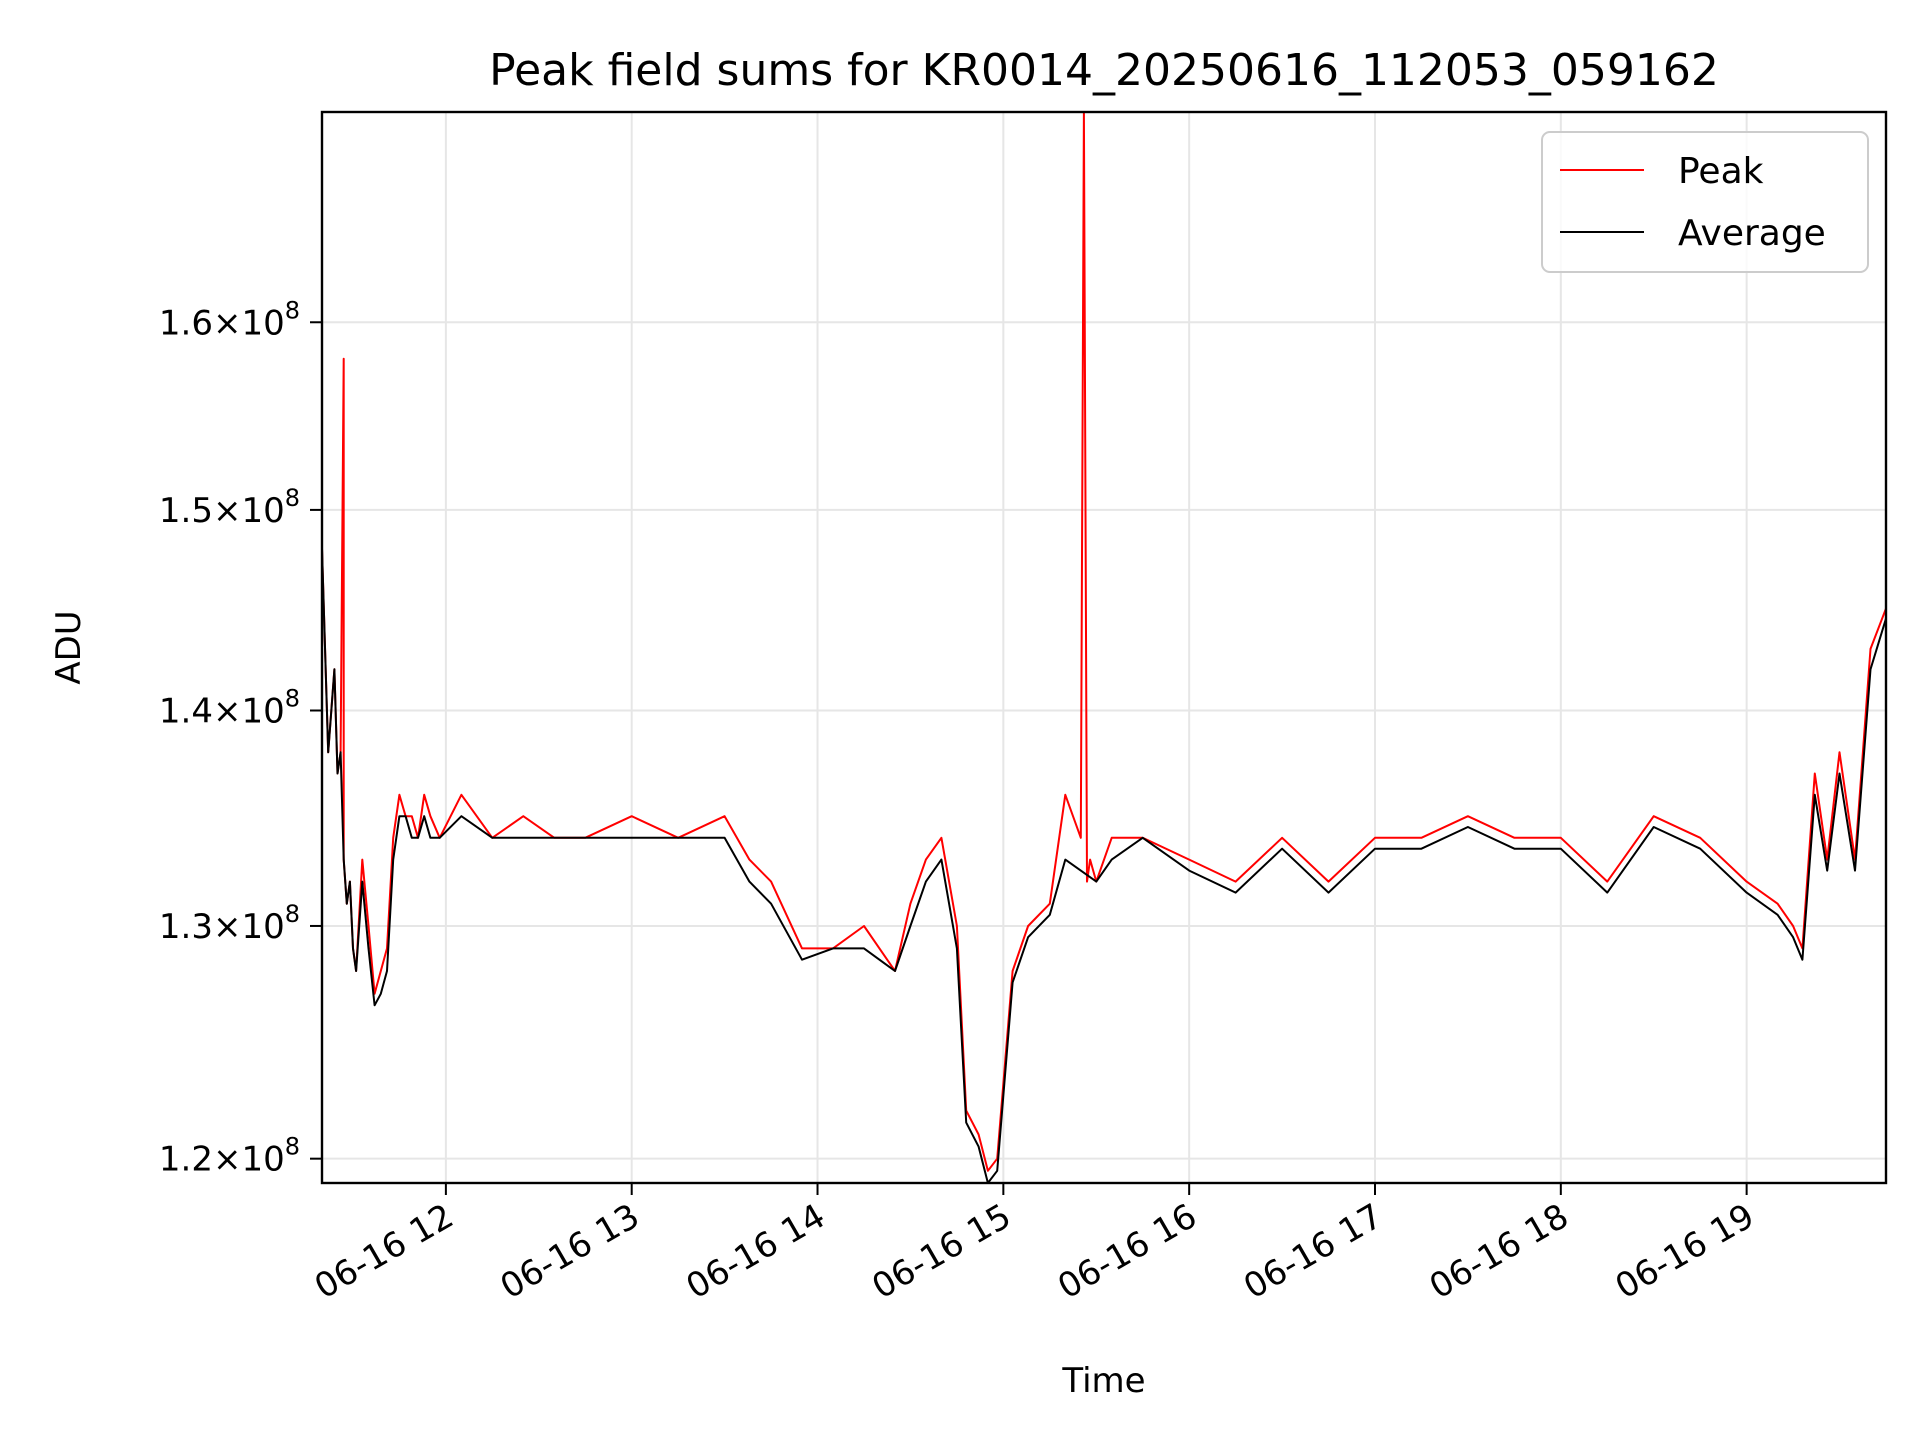 This screenshot has width=1920, height=1440. What do you see at coordinates (1752, 233) in the screenshot?
I see `legend-label-average: Average` at bounding box center [1752, 233].